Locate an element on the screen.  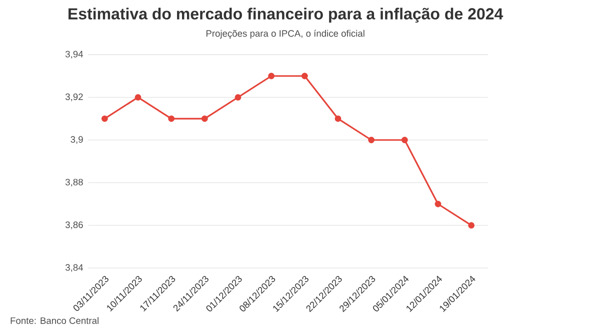
chart-subtitle: Projeções para o IPCA, o índice oficial is located at coordinates (285, 34).